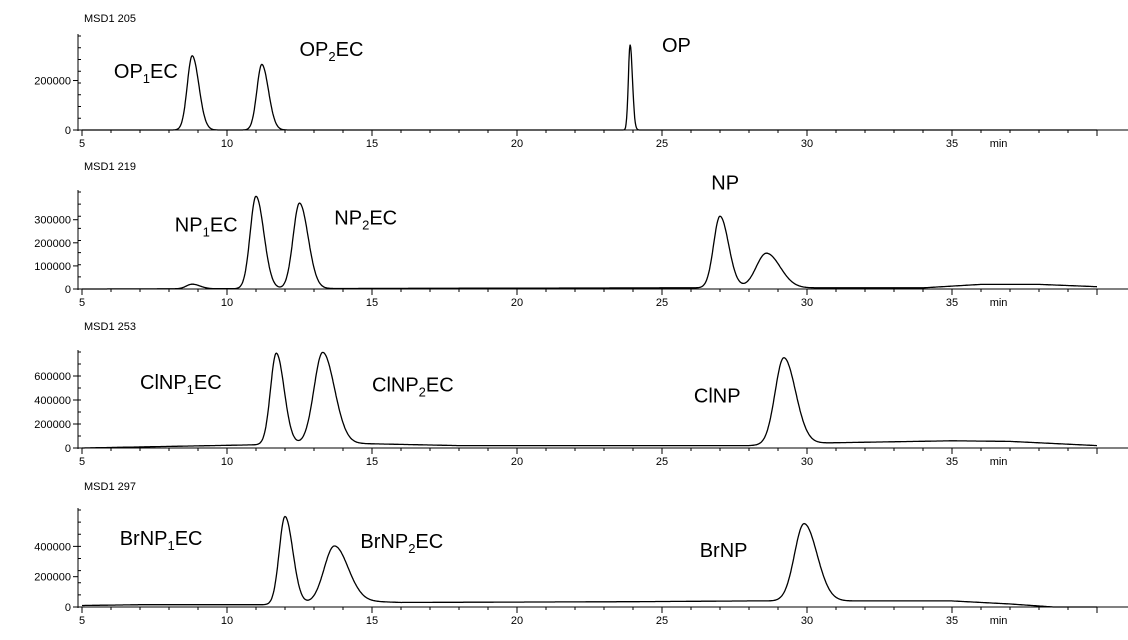 The width and height of the screenshot is (1128, 640). I want to click on peak-label: ClNP, so click(717, 396).